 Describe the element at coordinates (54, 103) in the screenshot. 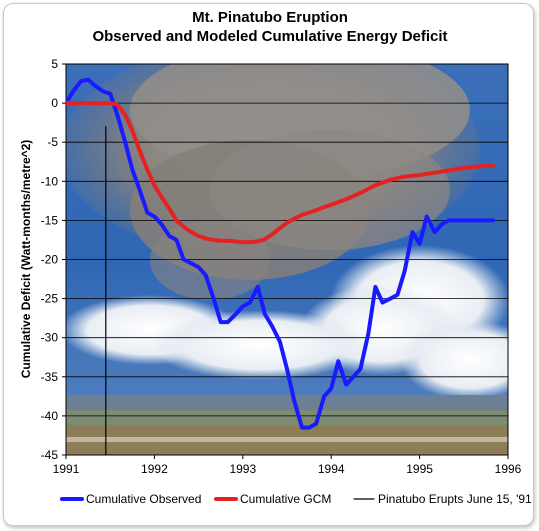

I see `y-tick-label-1: 0` at that location.